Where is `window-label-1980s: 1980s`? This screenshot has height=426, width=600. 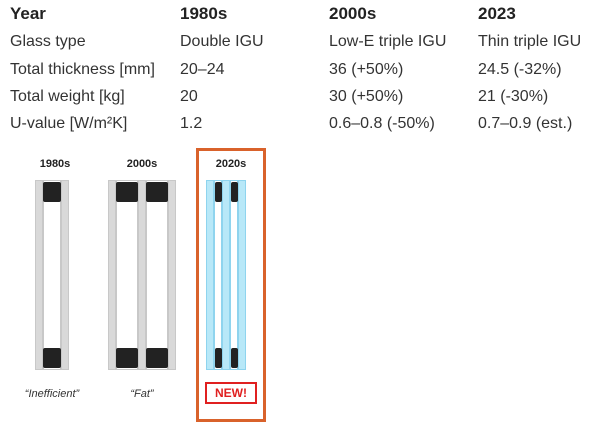
window-label-1980s: 1980s is located at coordinates (55, 164).